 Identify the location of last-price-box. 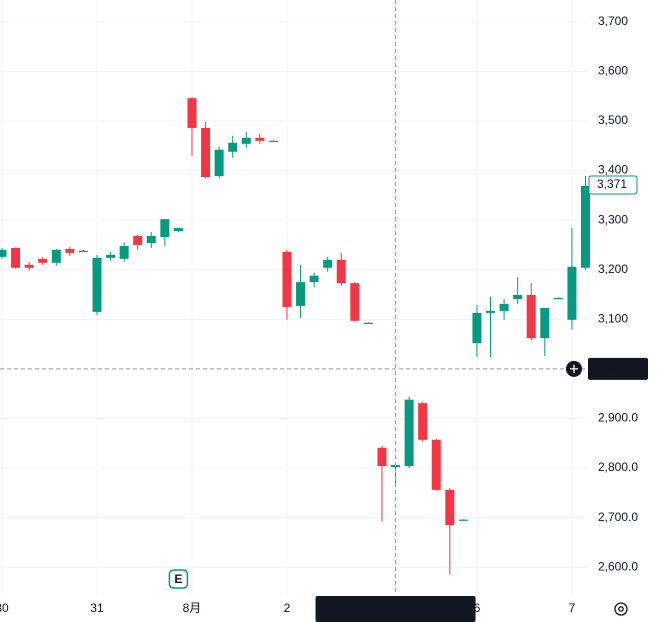
(613, 185).